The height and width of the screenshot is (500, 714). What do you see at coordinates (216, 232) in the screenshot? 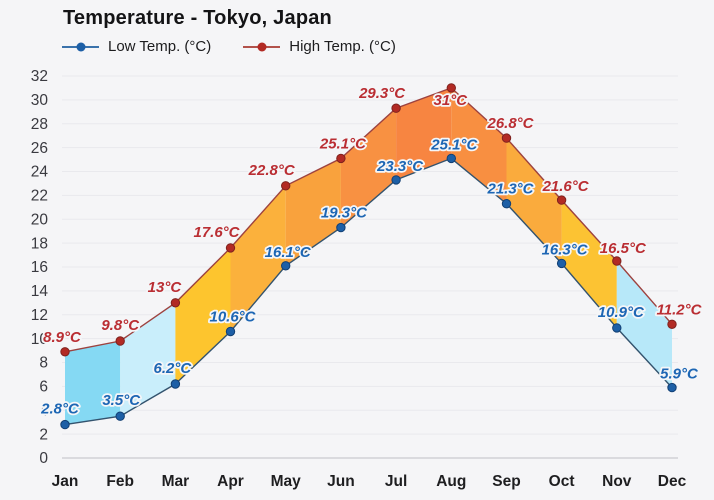
I see `high-temp-label: 17.6°C` at bounding box center [216, 232].